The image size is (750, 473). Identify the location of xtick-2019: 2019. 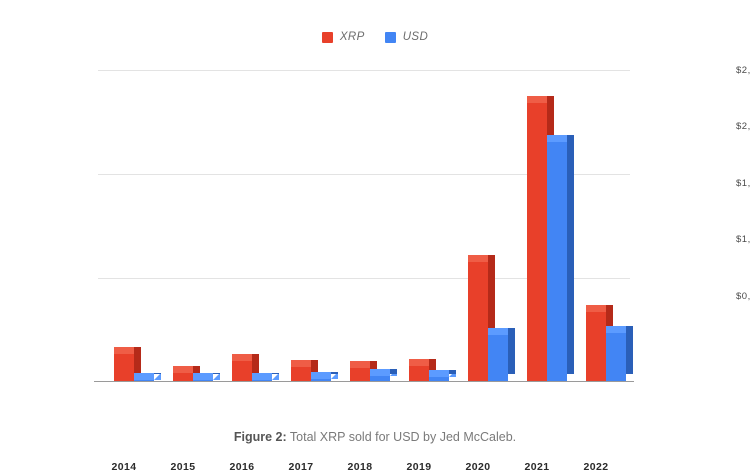
(419, 467).